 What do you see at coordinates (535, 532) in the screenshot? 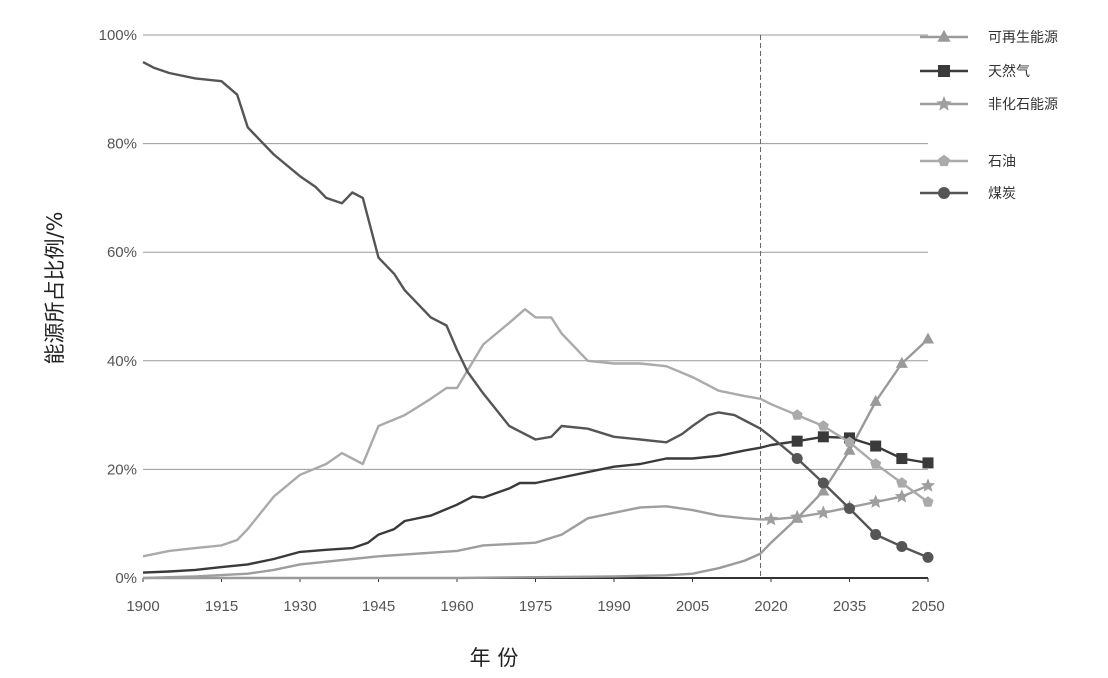
I see `series-line-non_fossil` at bounding box center [535, 532].